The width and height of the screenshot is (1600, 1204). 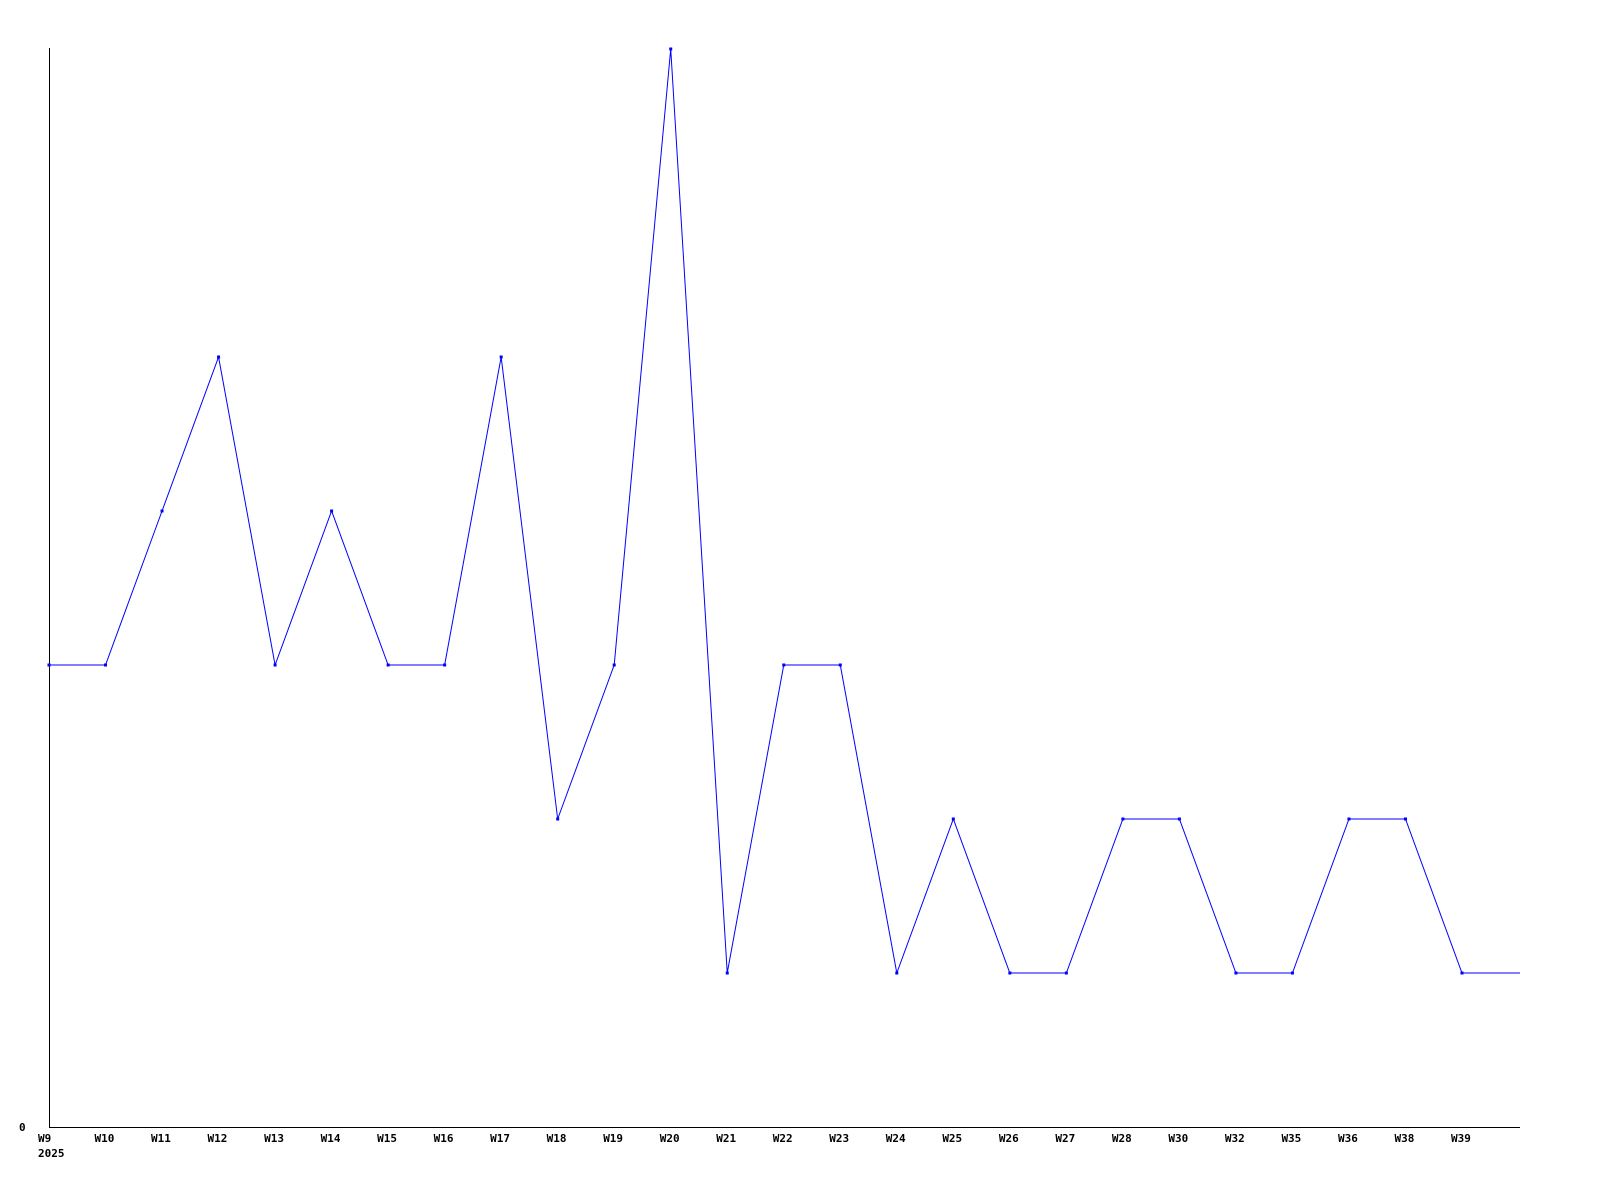 I want to click on year-label: 2025, so click(x=51, y=1153).